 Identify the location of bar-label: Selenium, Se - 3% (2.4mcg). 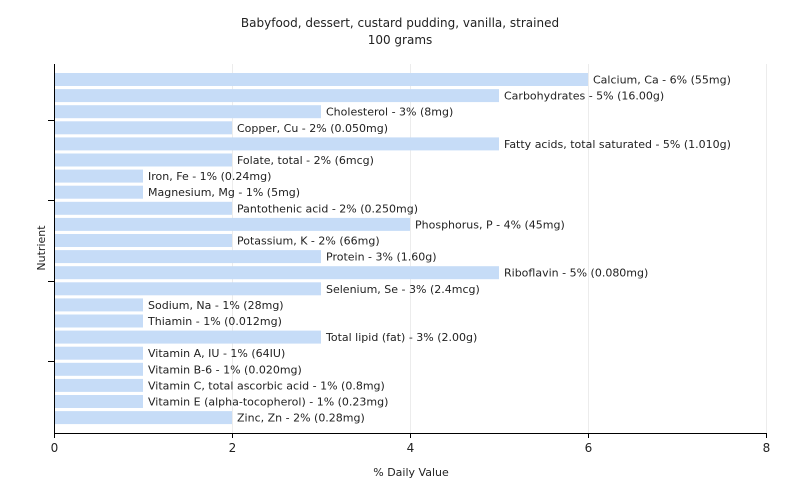
(403, 289).